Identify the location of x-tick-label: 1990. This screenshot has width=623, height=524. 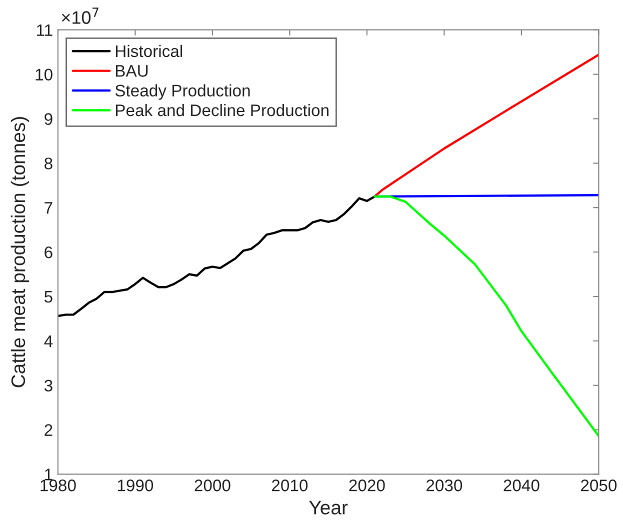
(136, 486).